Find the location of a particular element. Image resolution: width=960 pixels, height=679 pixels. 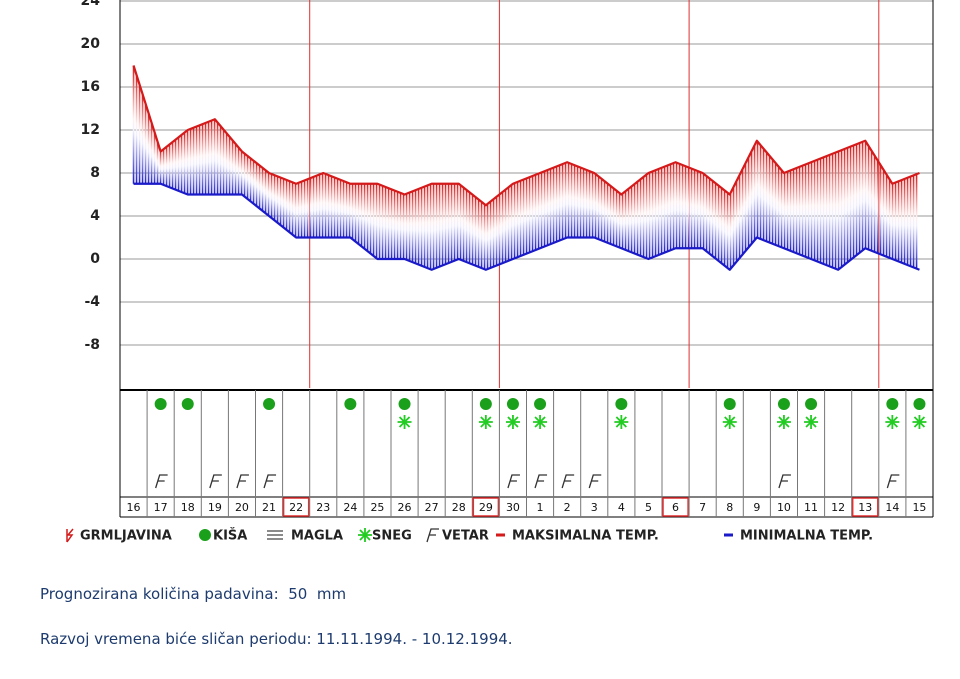

legend-label: GRMLJAVINA is located at coordinates (126, 536).